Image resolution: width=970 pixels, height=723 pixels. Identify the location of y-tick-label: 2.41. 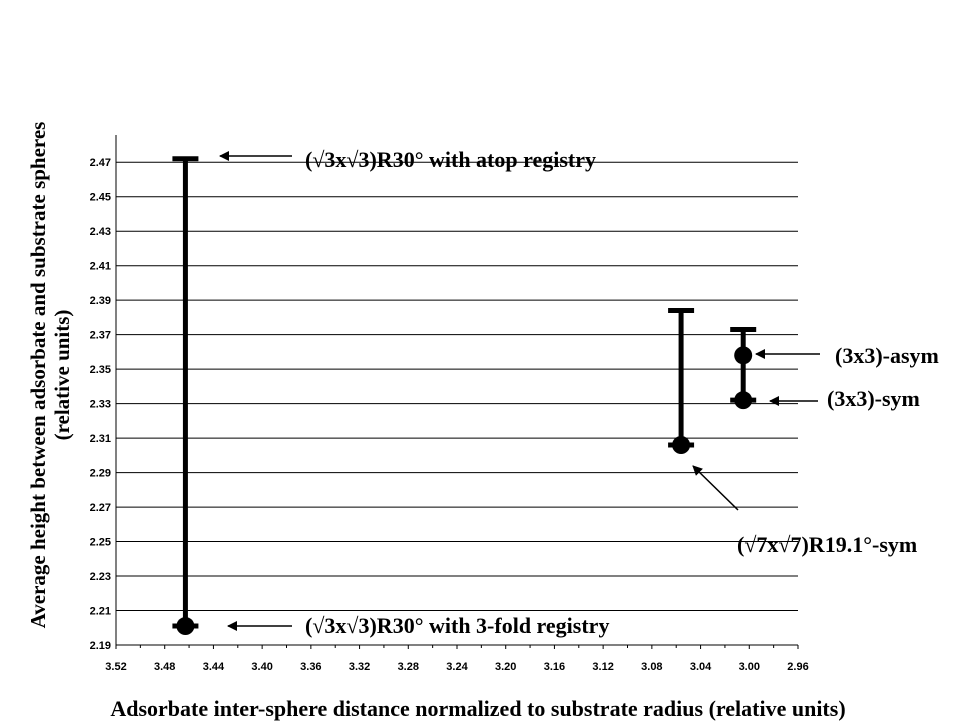
(100, 267).